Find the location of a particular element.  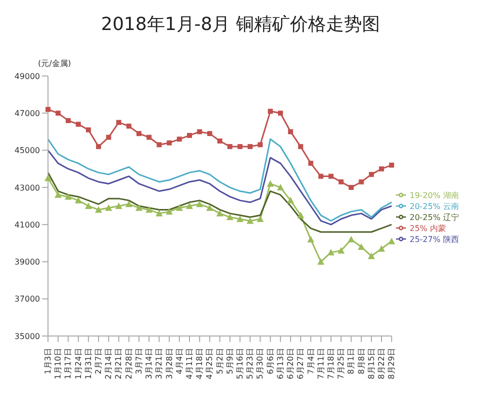

x-tick-label: 4月18日 is located at coordinates (199, 364).